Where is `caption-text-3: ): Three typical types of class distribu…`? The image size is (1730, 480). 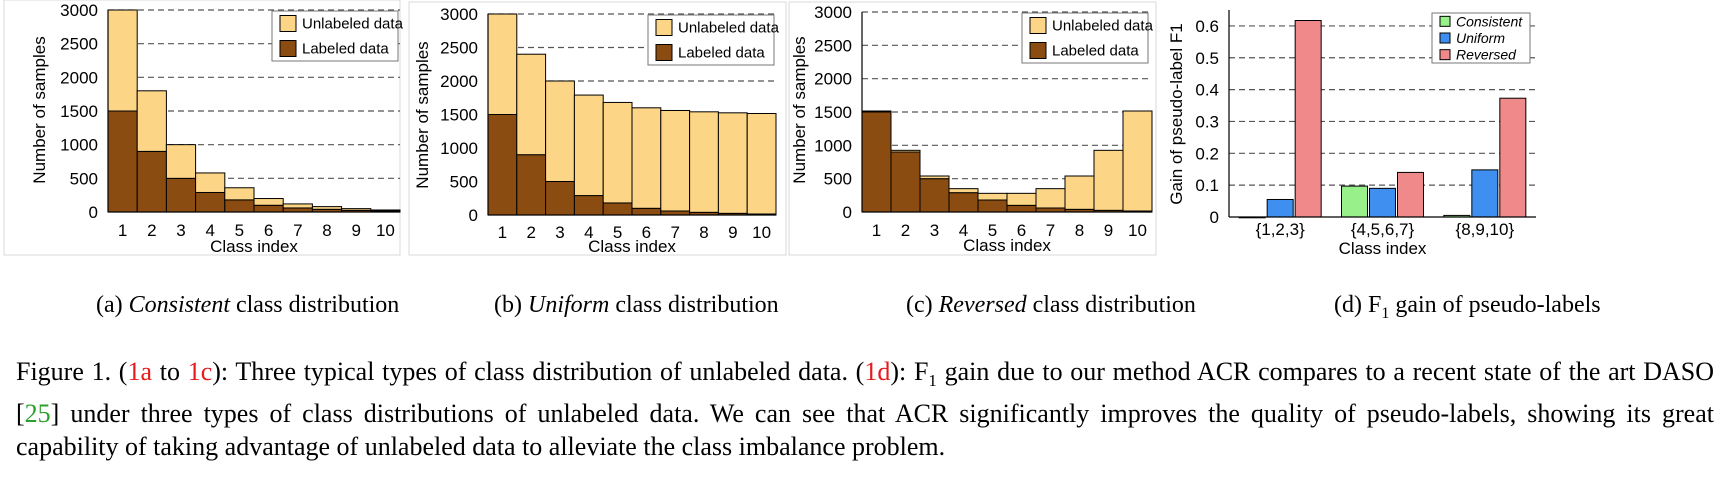
caption-text-3: ): Three typical types of class distribu… is located at coordinates (538, 371).